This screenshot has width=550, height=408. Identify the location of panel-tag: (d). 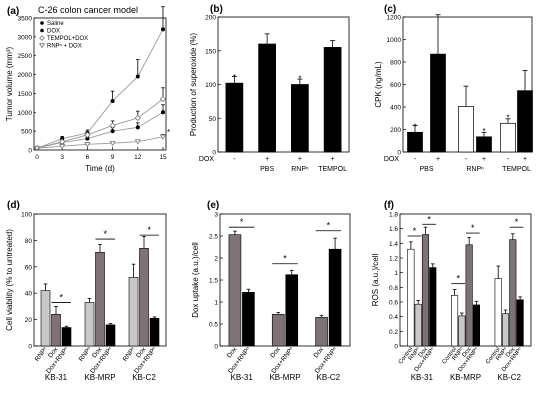
(13, 205).